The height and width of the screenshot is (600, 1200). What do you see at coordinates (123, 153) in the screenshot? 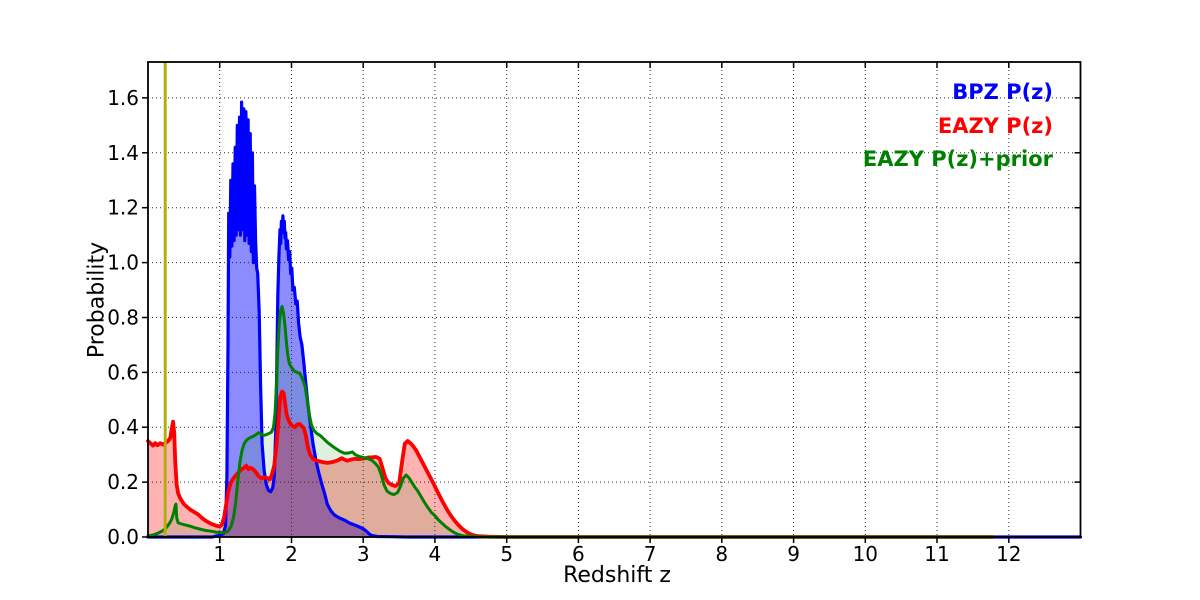
I see `y-tick-label: 1.4` at bounding box center [123, 153].